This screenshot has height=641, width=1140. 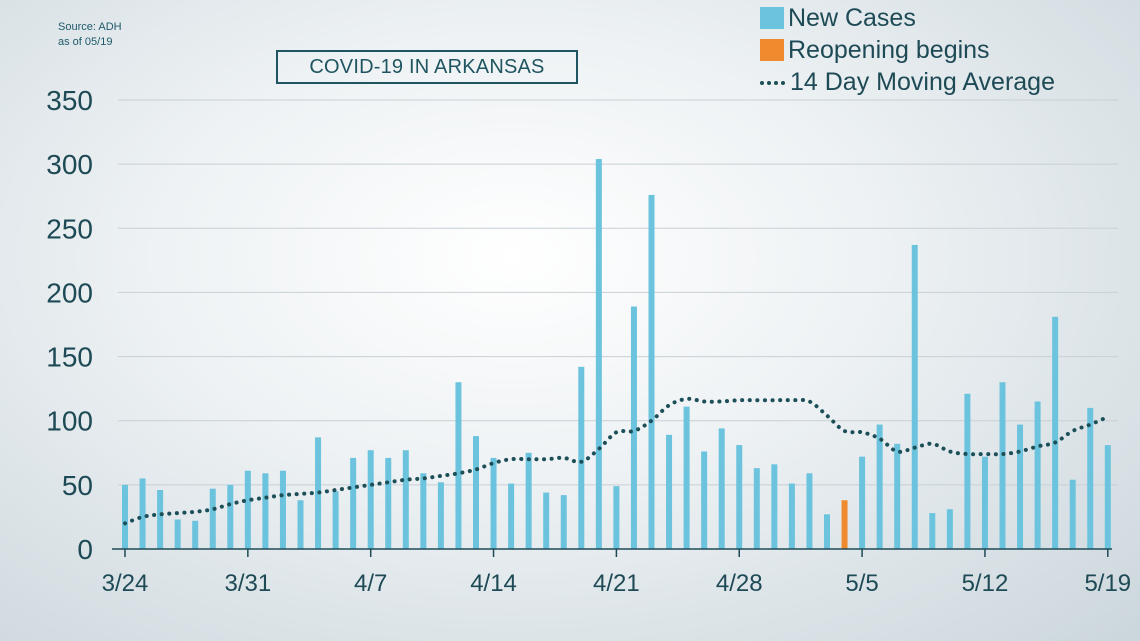 I want to click on chart-title-text: COVID-19 IN ARKANSAS, so click(x=427, y=66).